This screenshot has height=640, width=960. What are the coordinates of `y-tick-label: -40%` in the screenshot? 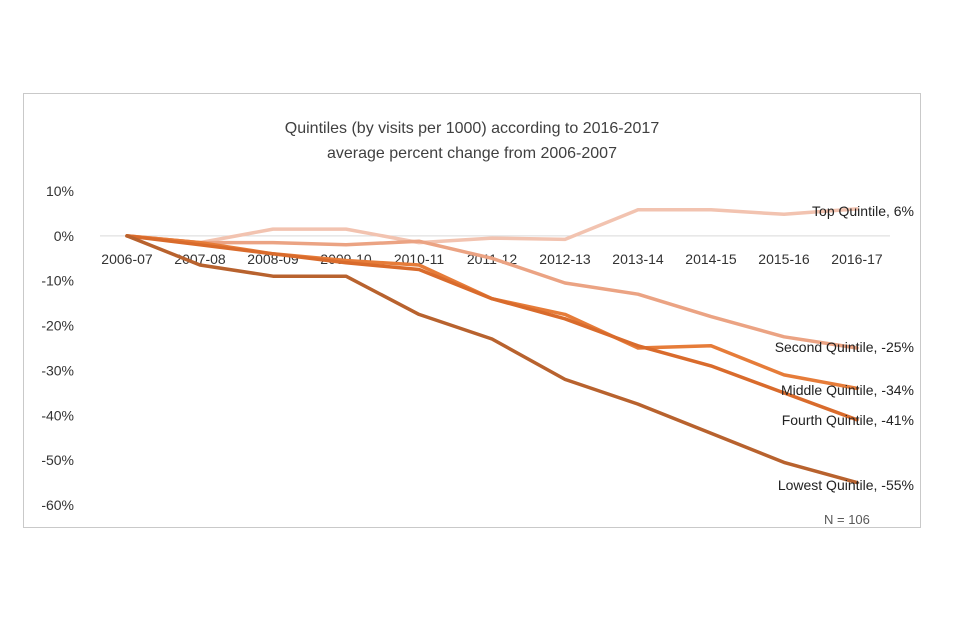 It's located at (57, 415).